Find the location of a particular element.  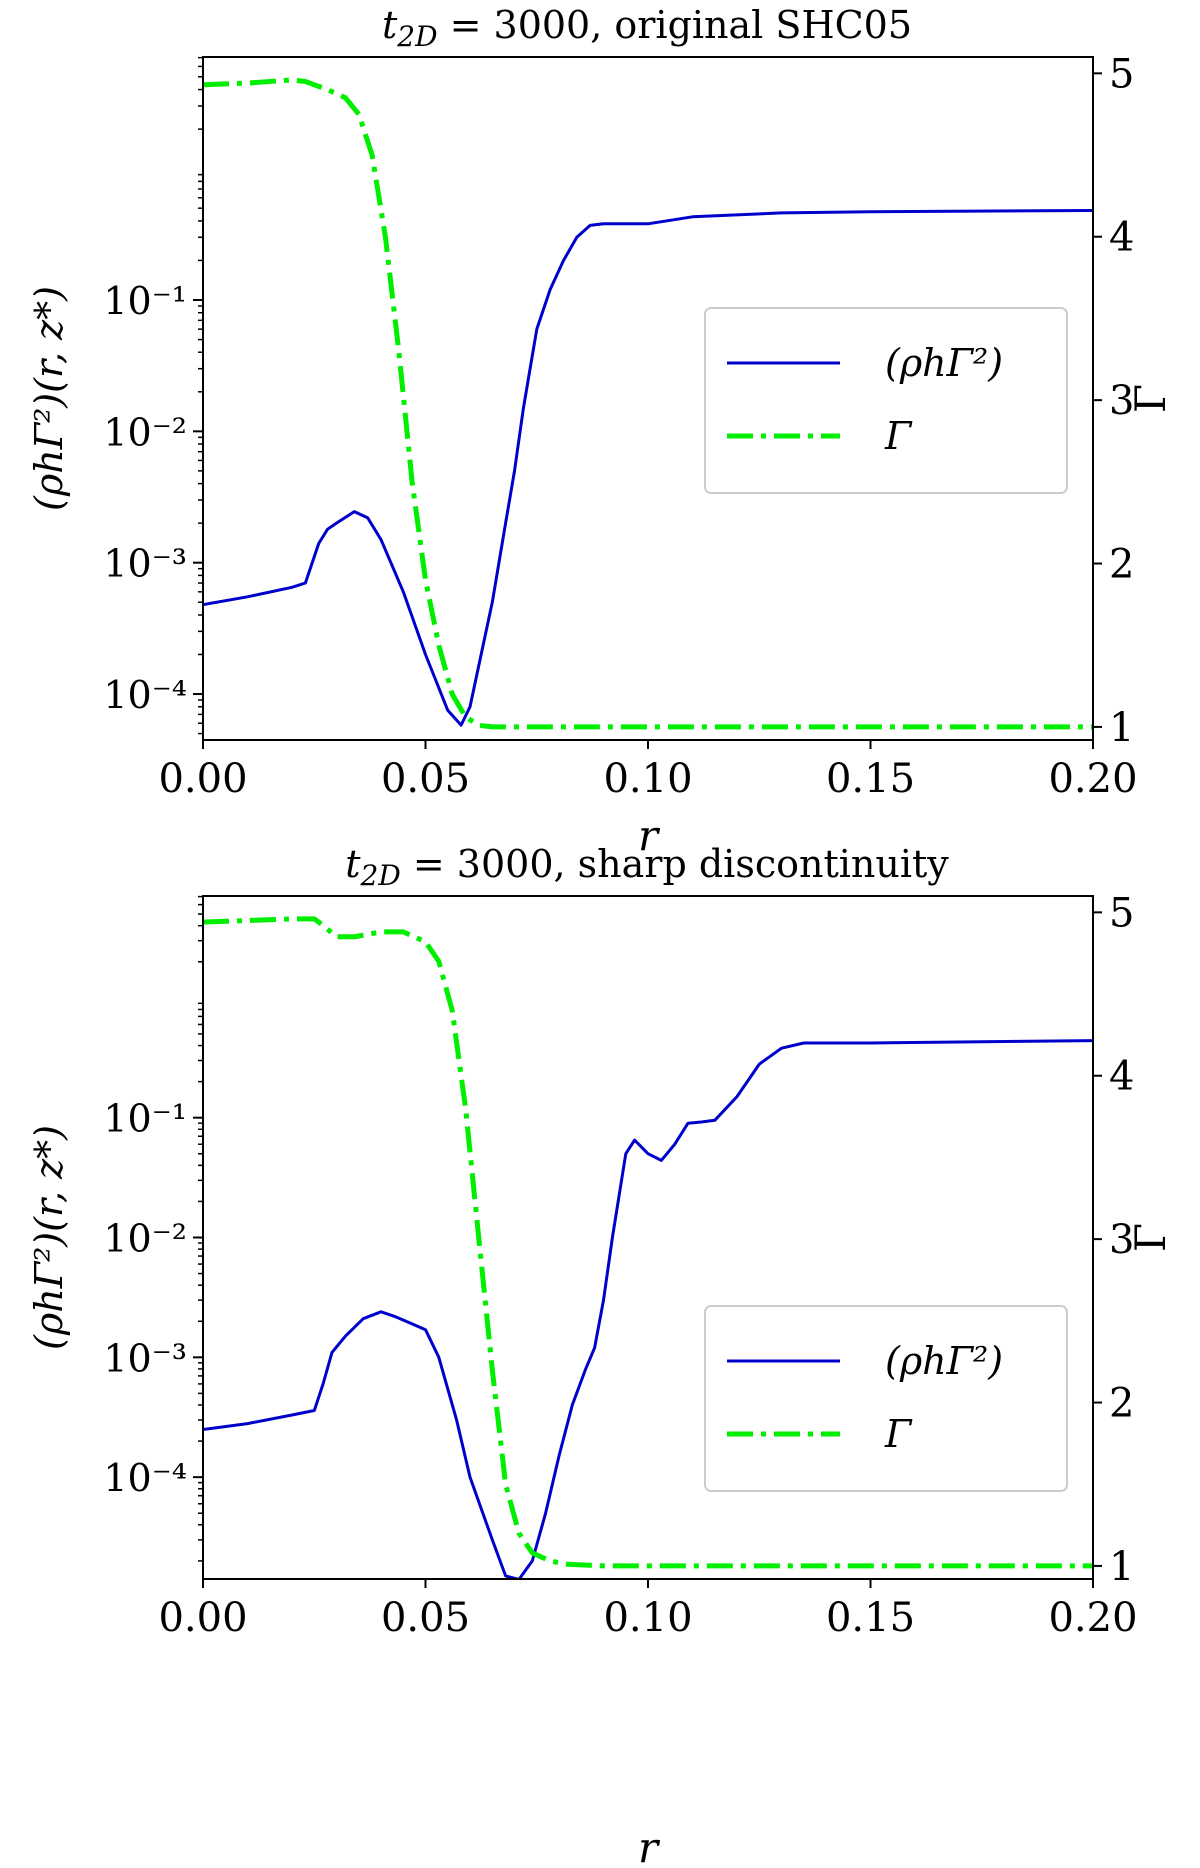

chart-title: t2D = 3000, original SHC05 is located at coordinates (647, 28).